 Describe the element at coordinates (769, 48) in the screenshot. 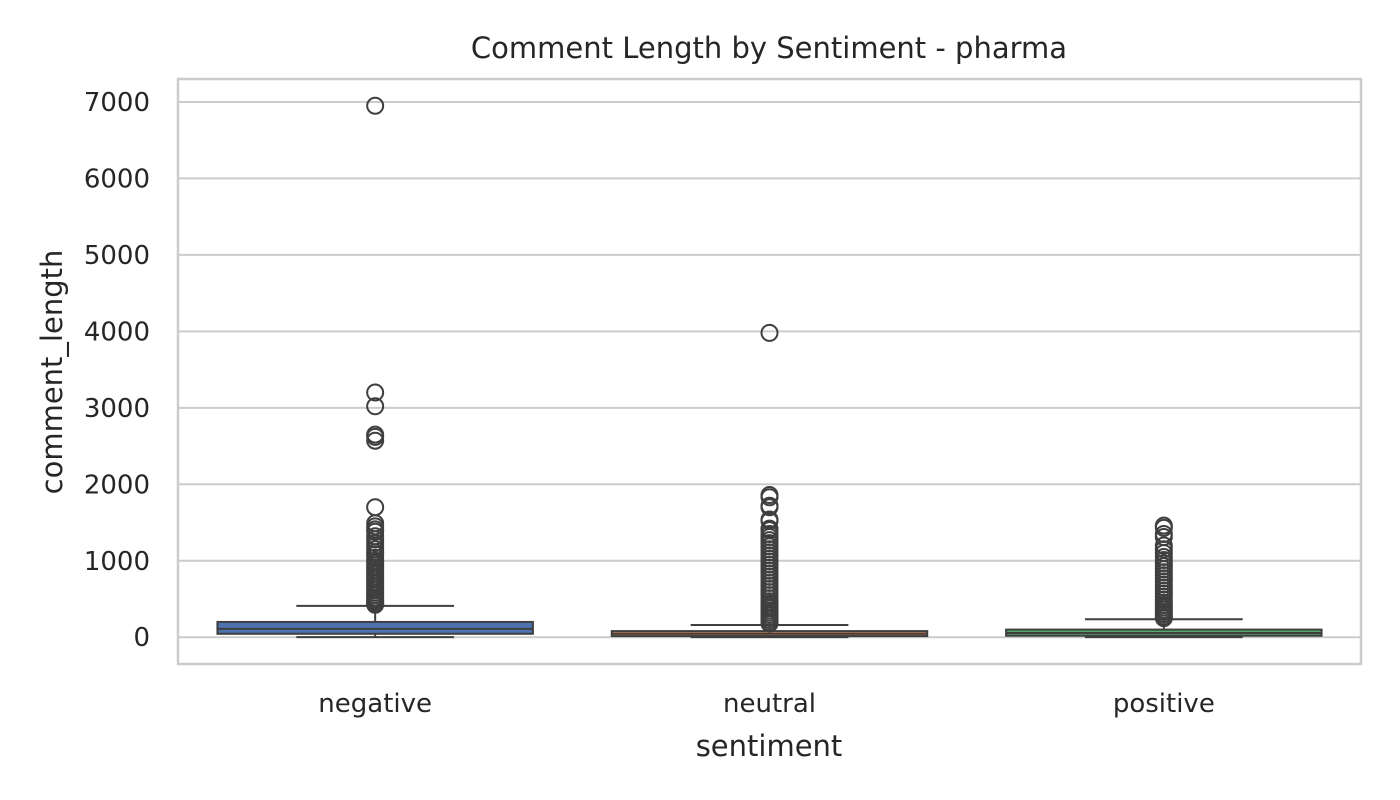

I see `chart-title: Comment Length by Sentiment - pharma` at that location.